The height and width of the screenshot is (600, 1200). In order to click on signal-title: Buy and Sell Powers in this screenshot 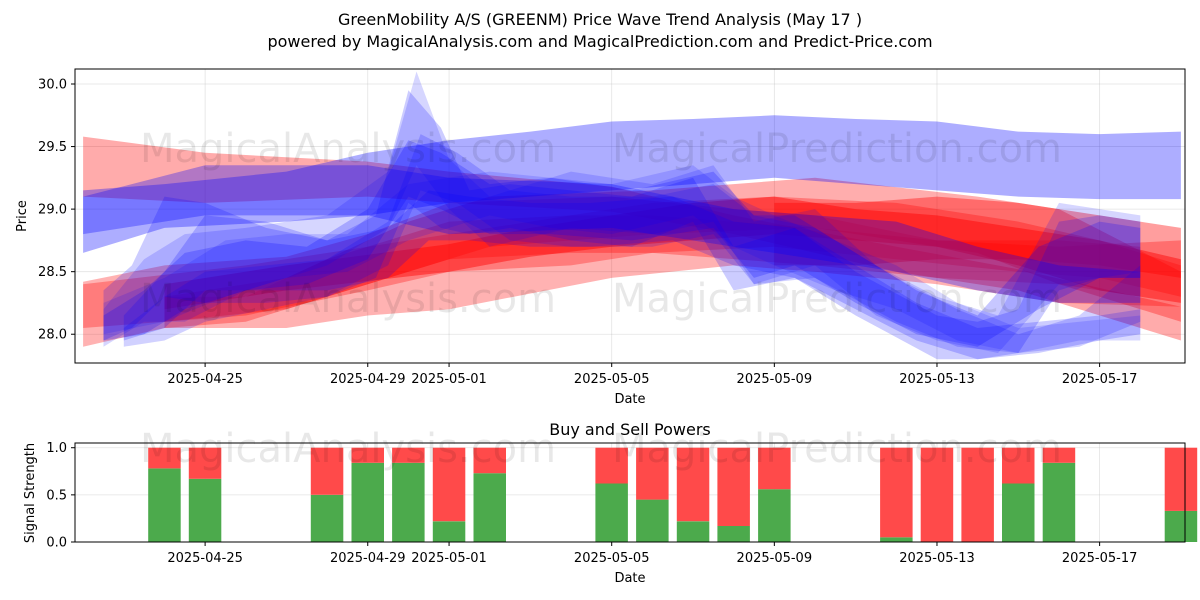, I will do `click(630, 429)`.